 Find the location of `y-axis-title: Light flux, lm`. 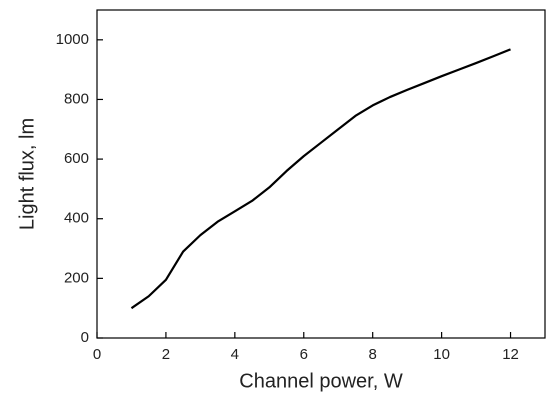

y-axis-title: Light flux, lm is located at coordinates (27, 174).